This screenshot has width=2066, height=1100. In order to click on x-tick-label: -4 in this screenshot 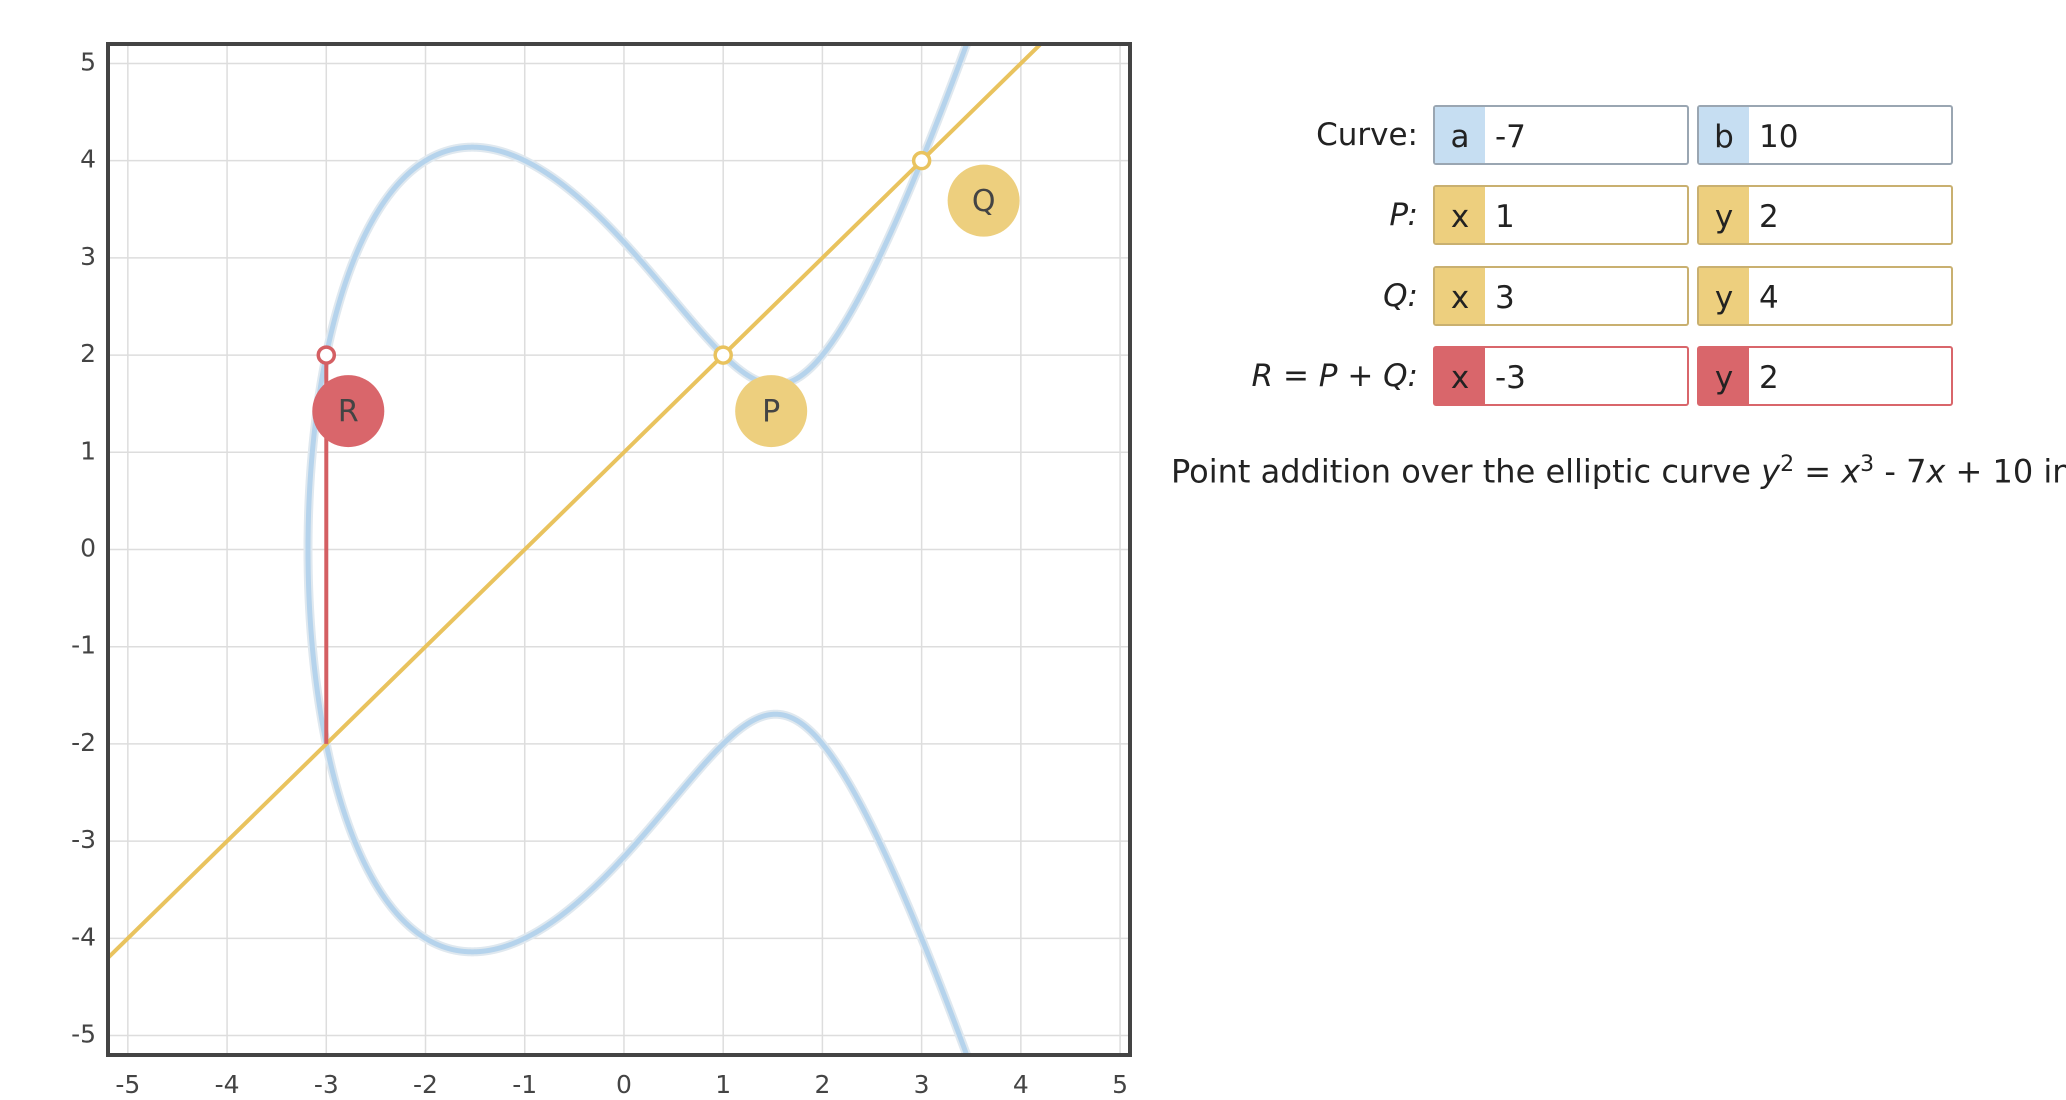, I will do `click(227, 1084)`.